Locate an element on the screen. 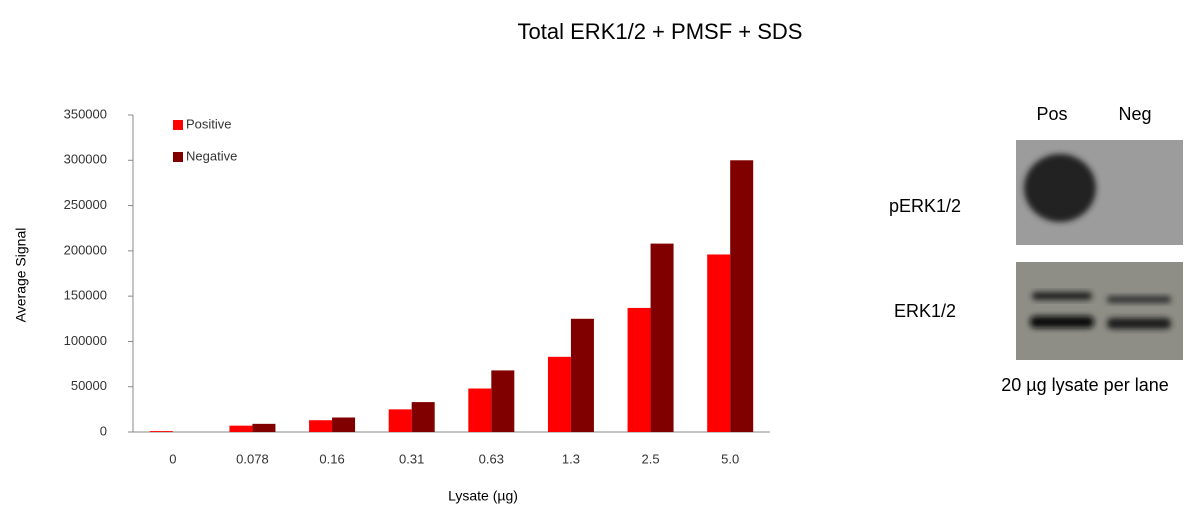 This screenshot has width=1194, height=508. row-label: ERK1/2 is located at coordinates (925, 311).